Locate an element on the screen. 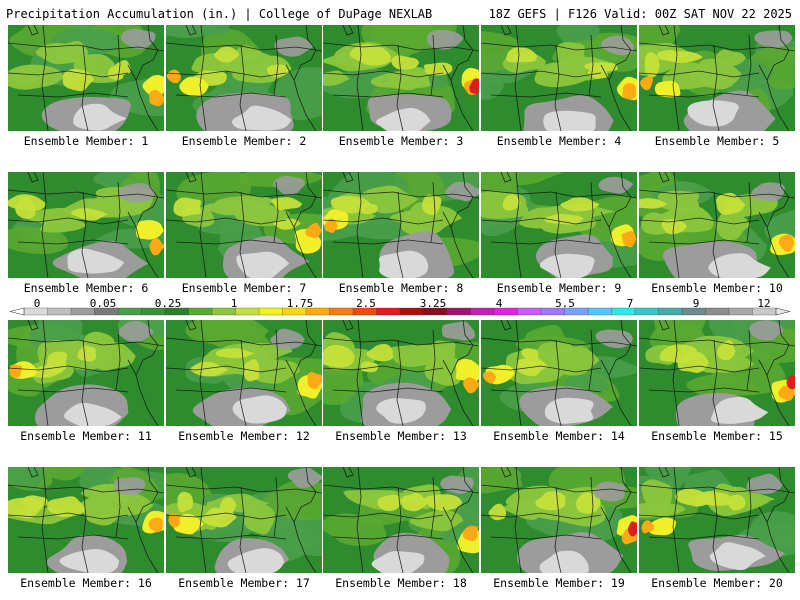 The width and height of the screenshot is (800, 600). colorbar-tick-label: 4 is located at coordinates (499, 303).